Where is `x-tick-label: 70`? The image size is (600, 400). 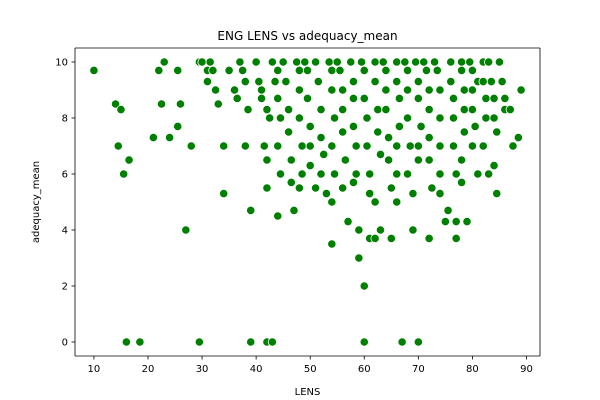
x-tick-label: 70 is located at coordinates (418, 369).